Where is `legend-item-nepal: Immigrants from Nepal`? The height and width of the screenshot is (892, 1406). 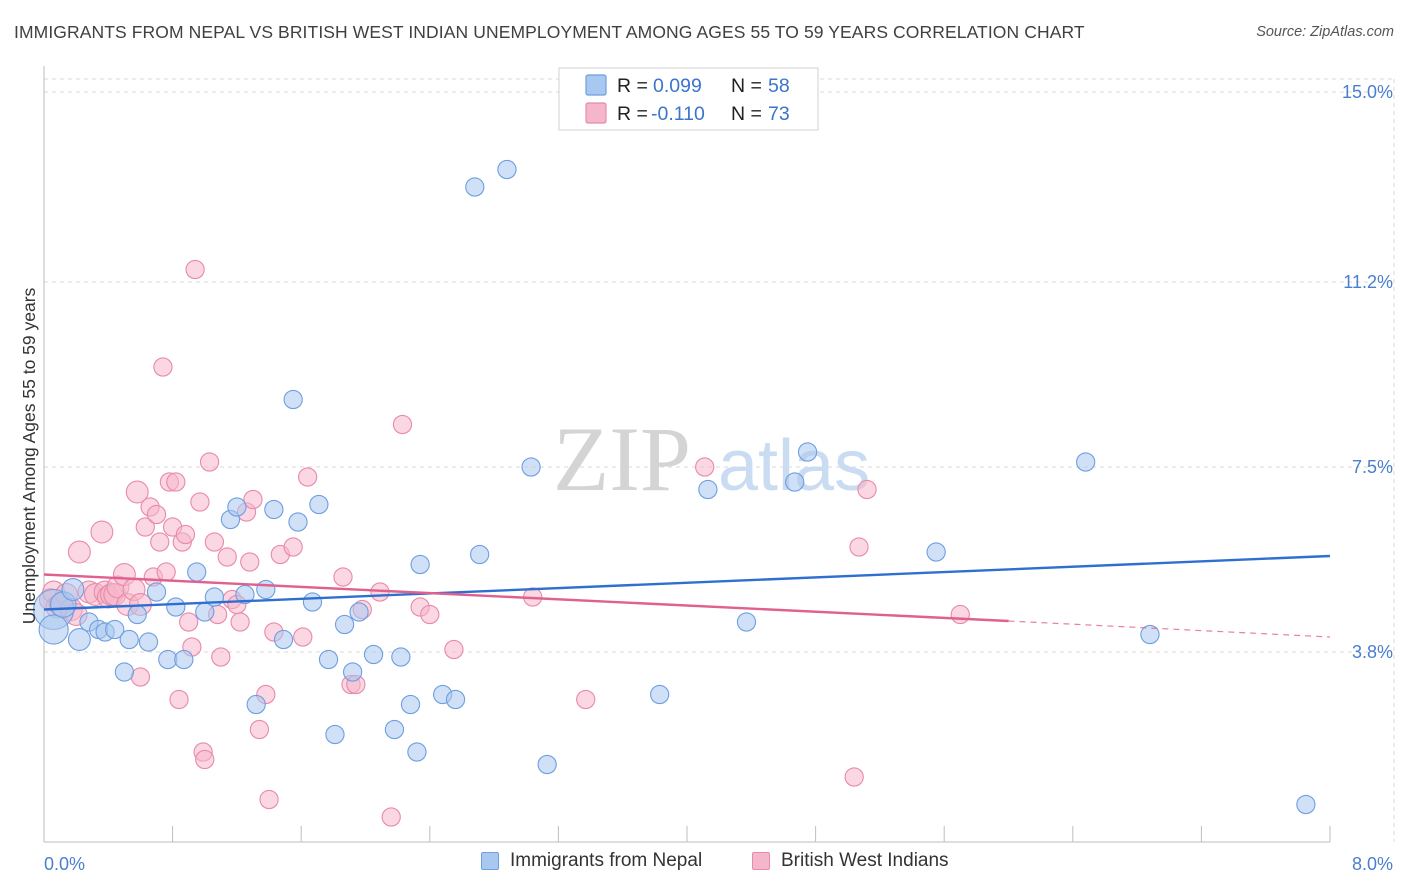 legend-item-nepal: Immigrants from Nepal is located at coordinates (591, 861).